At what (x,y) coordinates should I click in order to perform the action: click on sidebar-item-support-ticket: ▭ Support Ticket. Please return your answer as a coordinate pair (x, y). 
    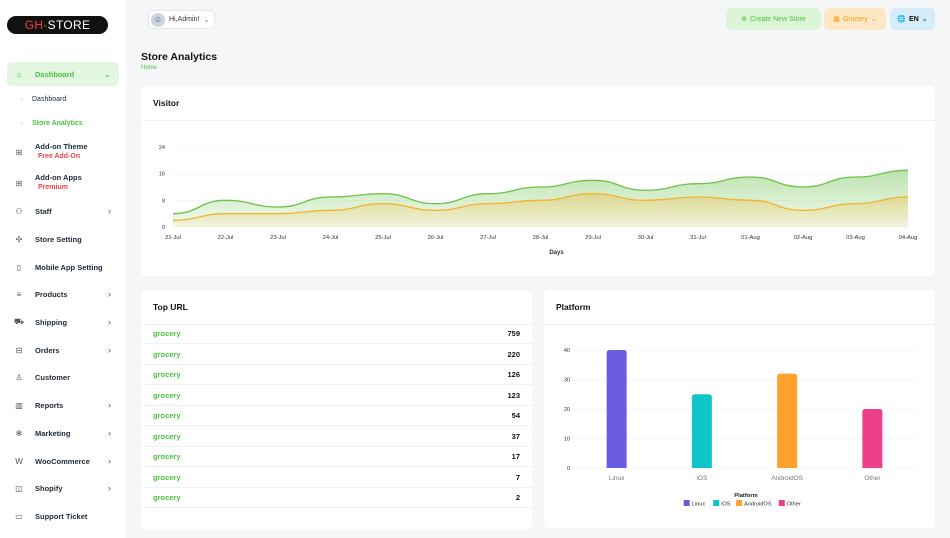
    Looking at the image, I should click on (63, 516).